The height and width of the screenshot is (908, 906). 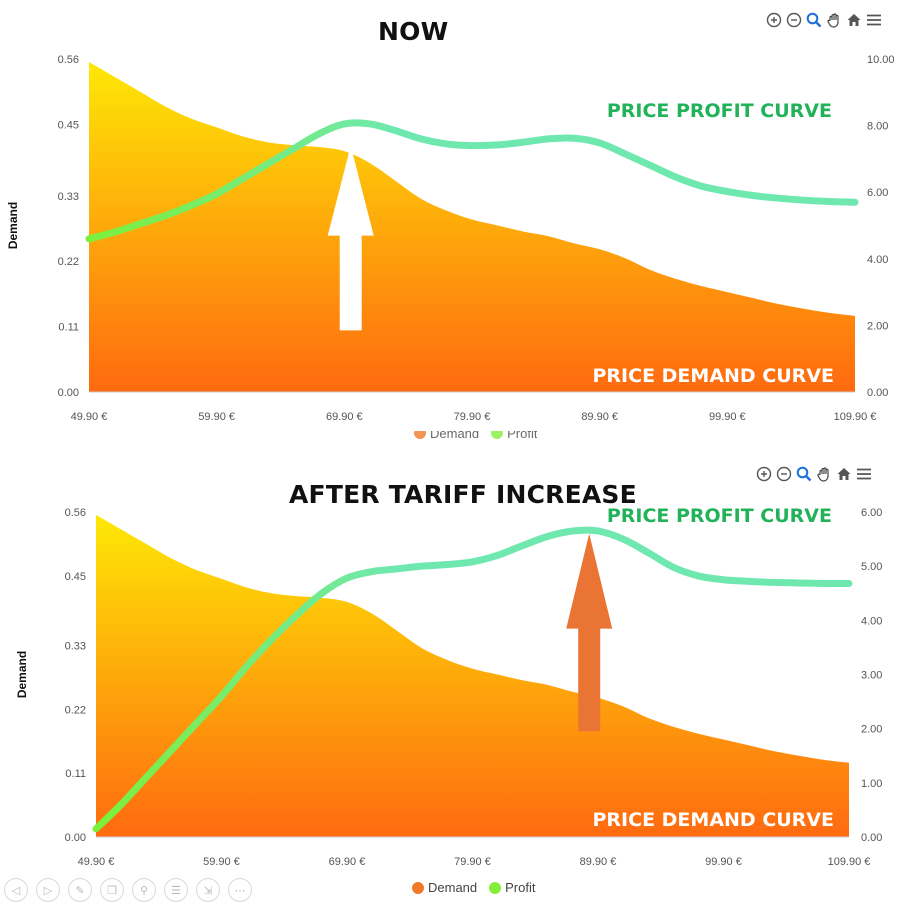 I want to click on next-icon: ▷, so click(x=48, y=890).